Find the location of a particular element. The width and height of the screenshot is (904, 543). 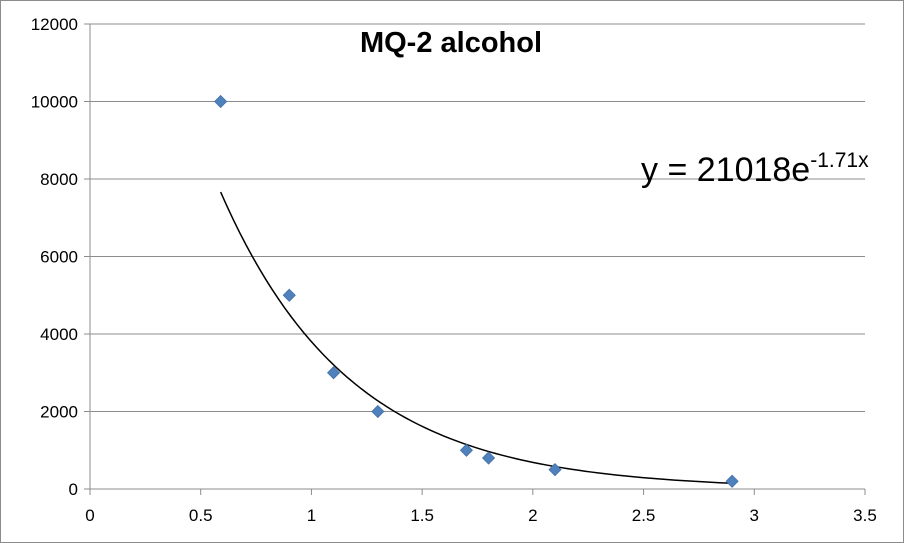

y-tick-label: 8000 is located at coordinates (59, 179).